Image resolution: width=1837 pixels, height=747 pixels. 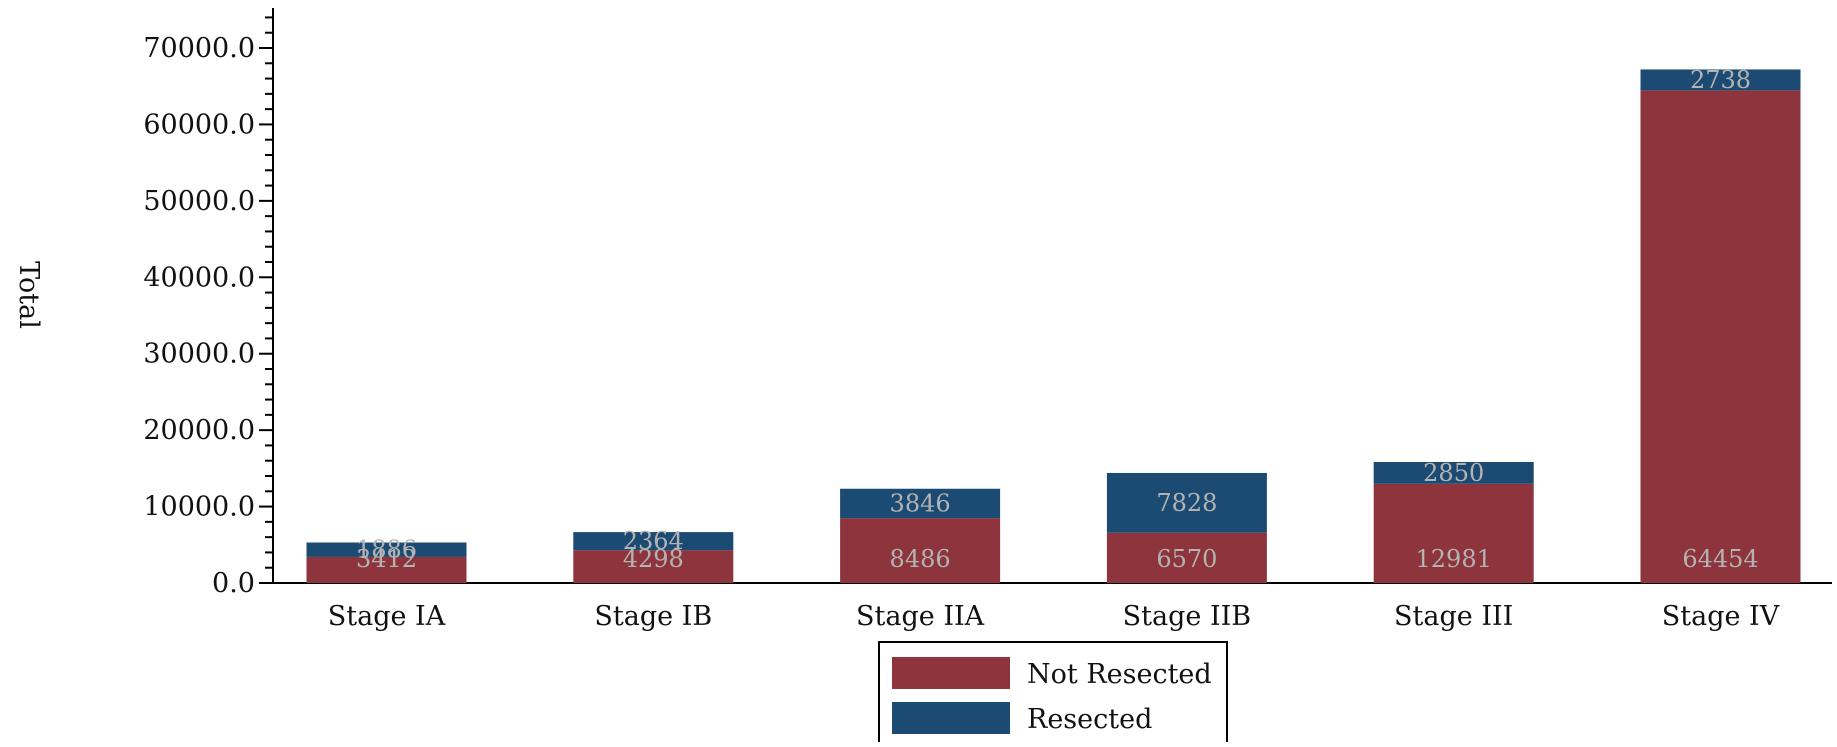 I want to click on data-label: 2850, so click(x=1453, y=473).